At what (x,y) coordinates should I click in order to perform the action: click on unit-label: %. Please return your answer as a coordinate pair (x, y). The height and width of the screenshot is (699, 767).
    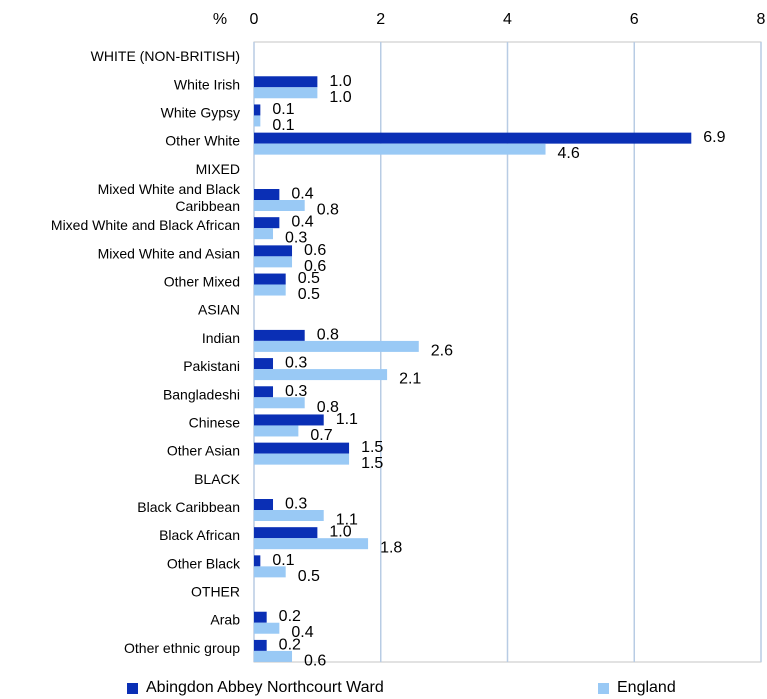
    Looking at the image, I should click on (220, 19).